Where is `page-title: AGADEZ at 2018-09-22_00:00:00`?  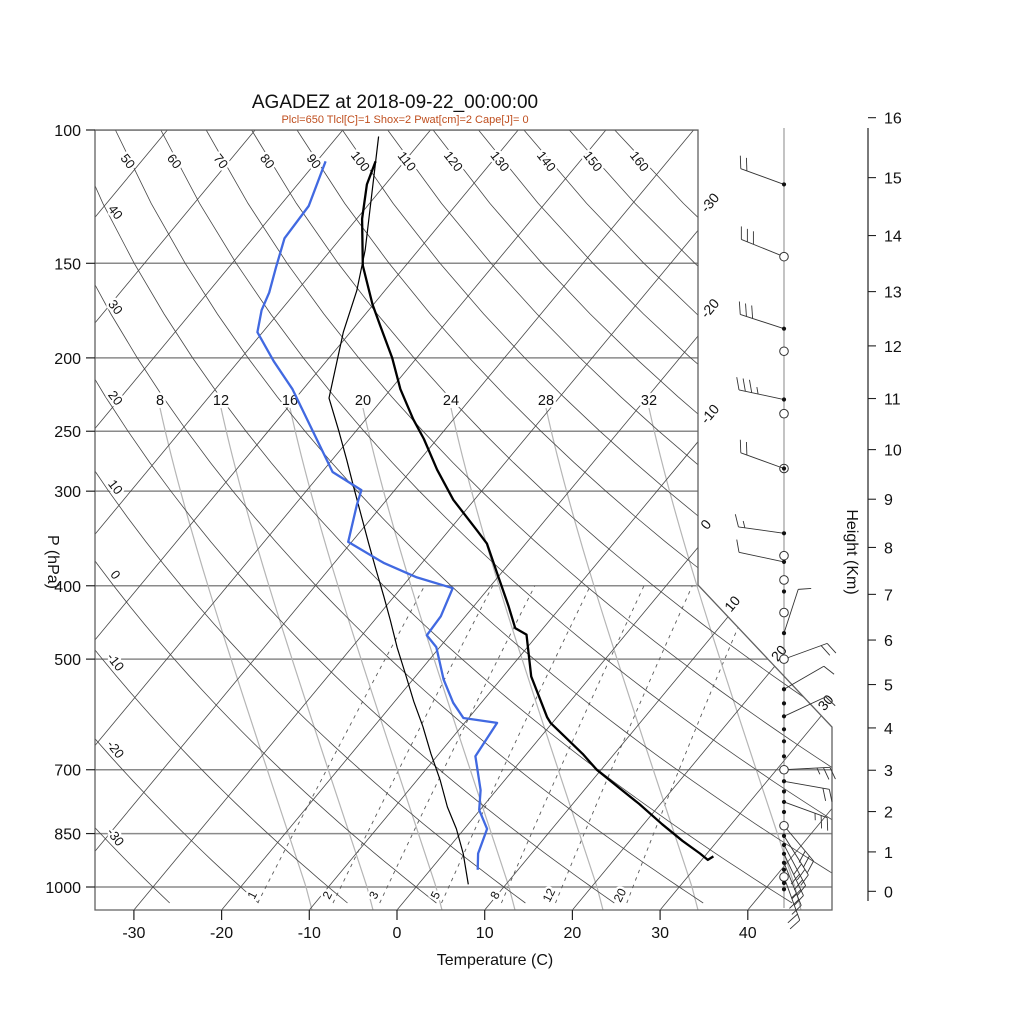 page-title: AGADEZ at 2018-09-22_00:00:00 is located at coordinates (395, 102).